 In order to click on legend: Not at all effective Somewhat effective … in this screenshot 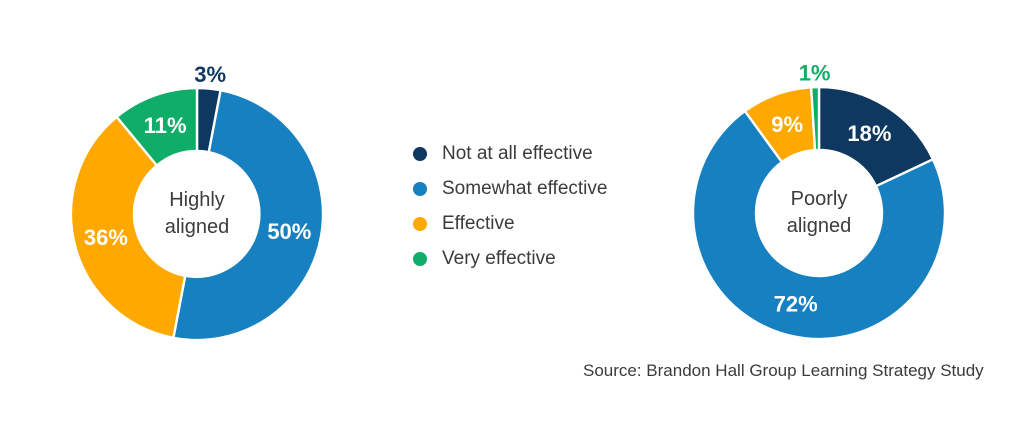, I will do `click(510, 206)`.